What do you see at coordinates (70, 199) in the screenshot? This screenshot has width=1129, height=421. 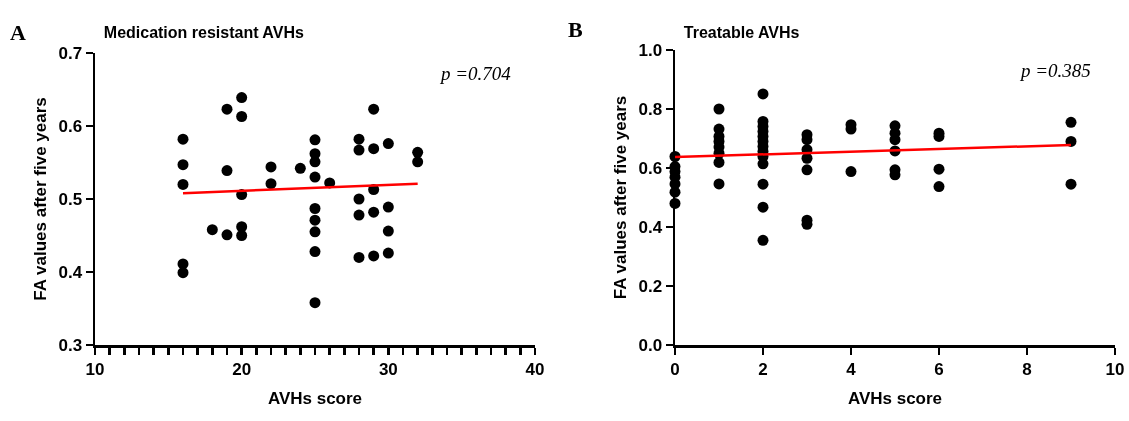 I see `y-tick-label: 0.5` at bounding box center [70, 199].